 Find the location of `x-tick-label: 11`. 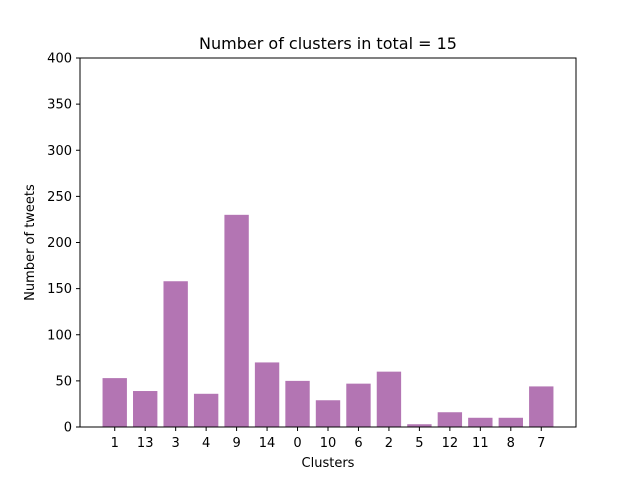

x-tick-label: 11 is located at coordinates (480, 443).